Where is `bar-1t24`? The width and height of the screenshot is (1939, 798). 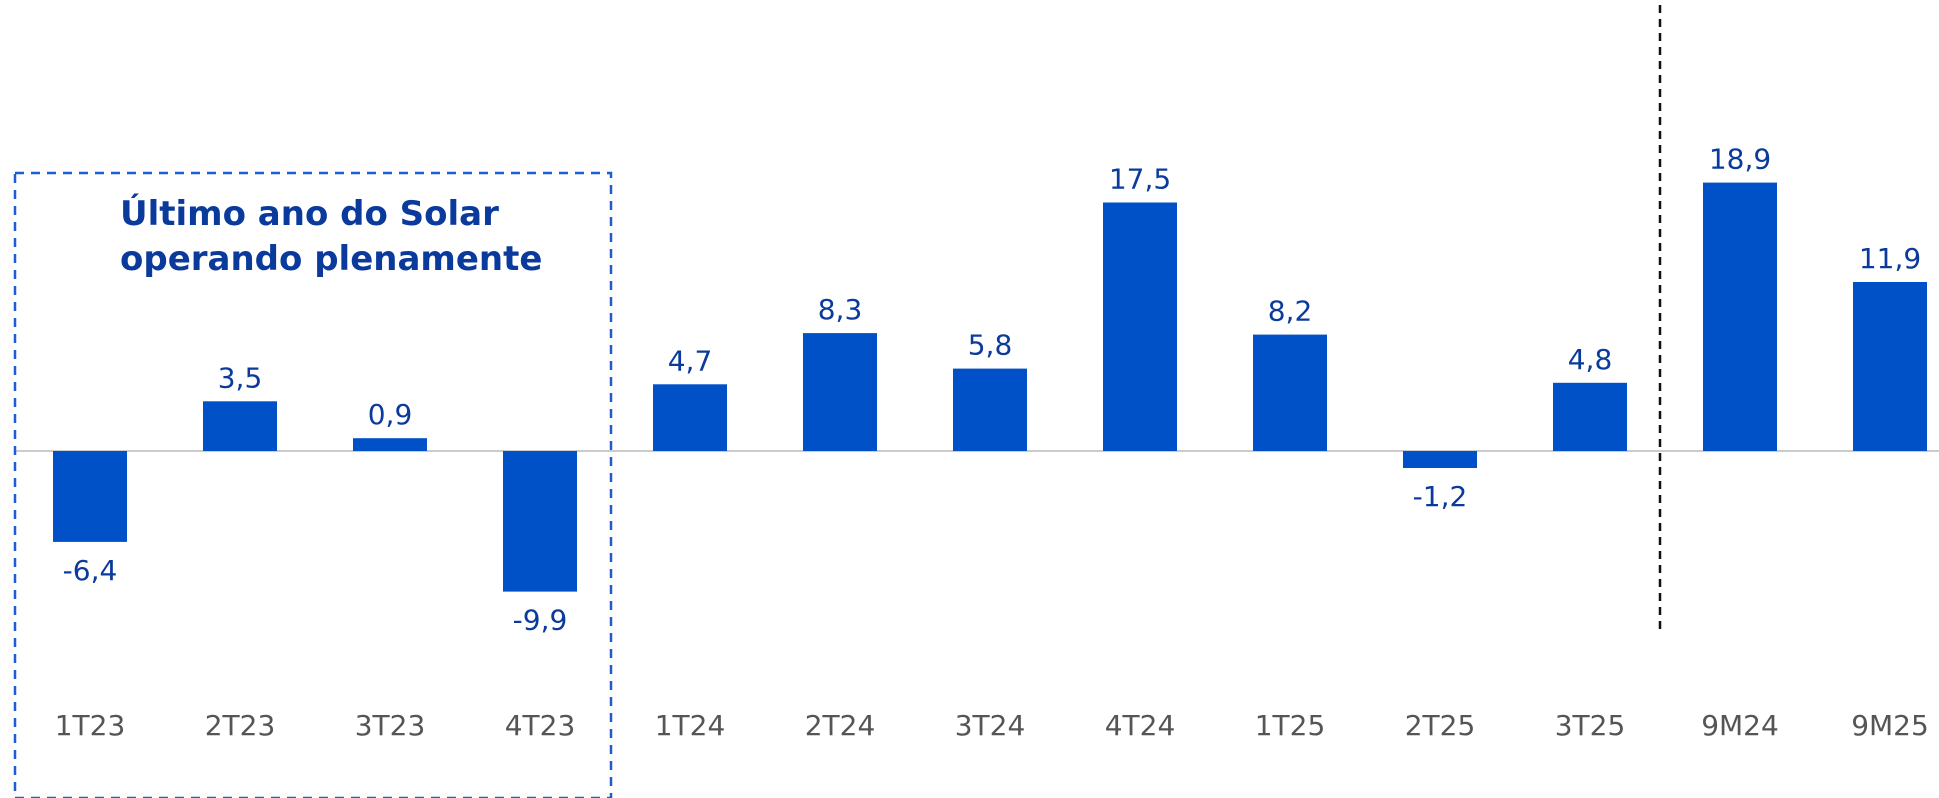 bar-1t24 is located at coordinates (690, 417).